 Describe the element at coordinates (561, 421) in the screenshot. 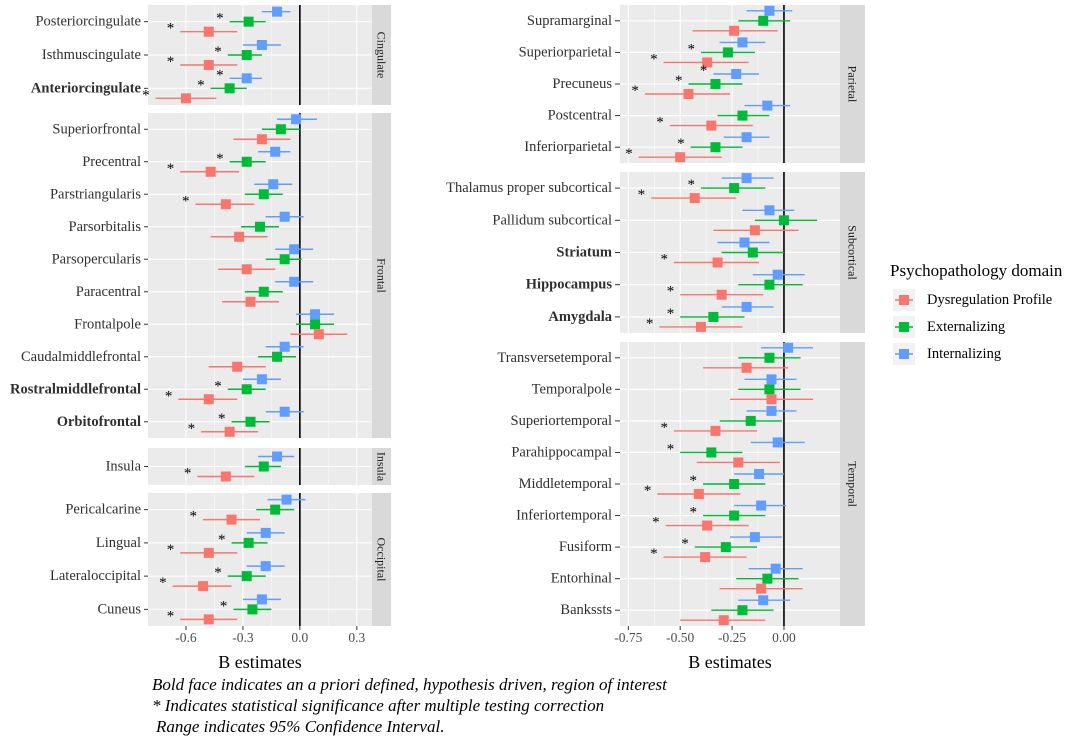

I see `row-label: Superiortemporal` at that location.